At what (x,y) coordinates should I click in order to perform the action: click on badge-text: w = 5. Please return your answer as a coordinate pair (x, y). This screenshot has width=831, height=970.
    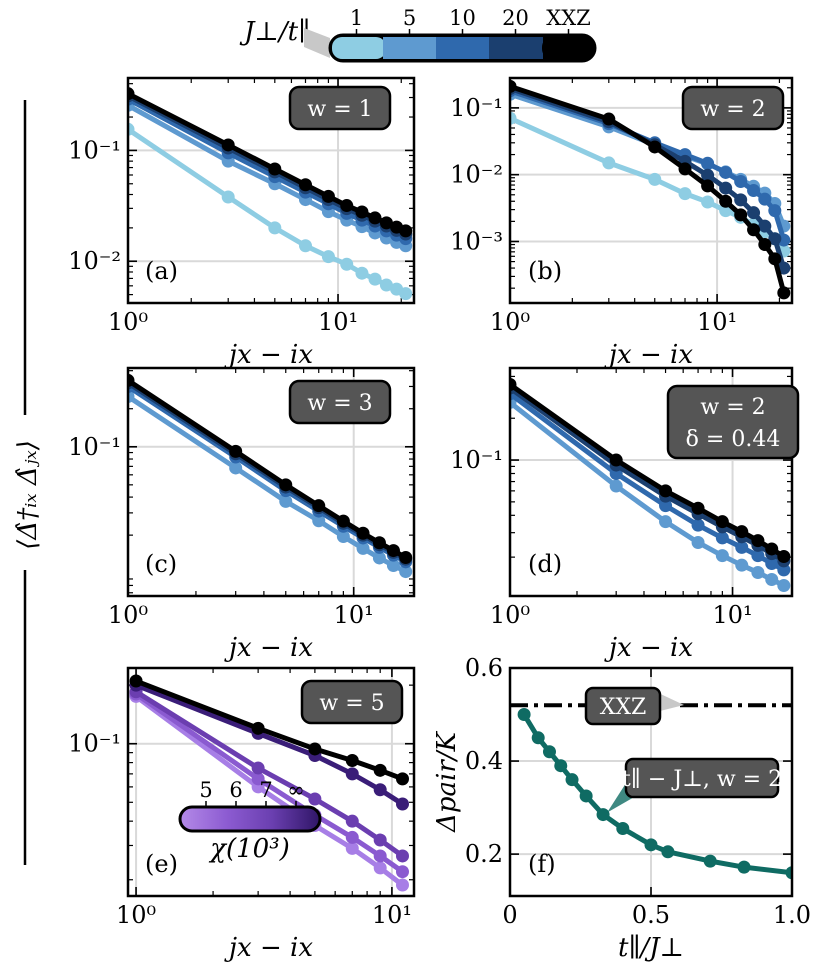
    Looking at the image, I should click on (351, 703).